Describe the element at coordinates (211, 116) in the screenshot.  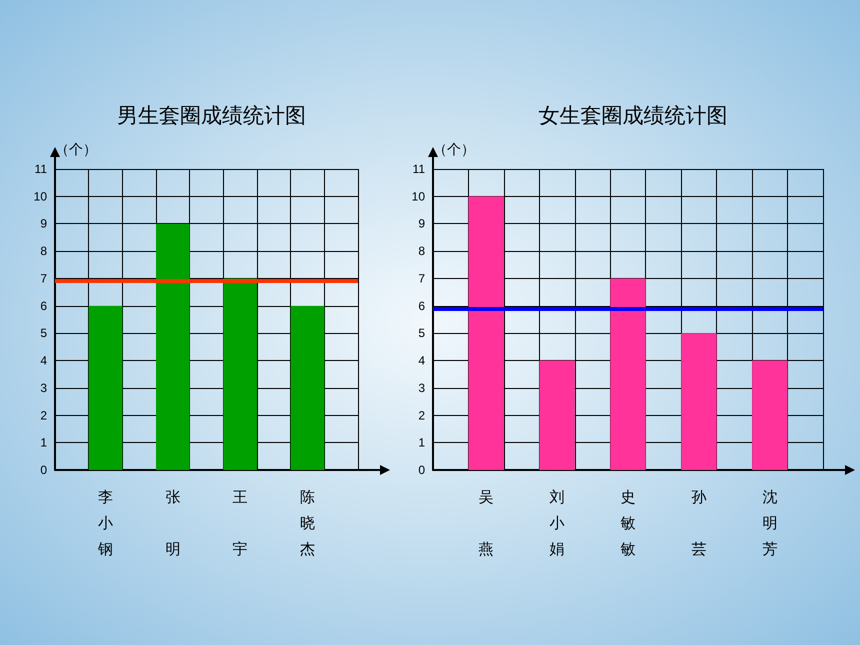
I see `chart-title: 男生套圈成绩统计图` at that location.